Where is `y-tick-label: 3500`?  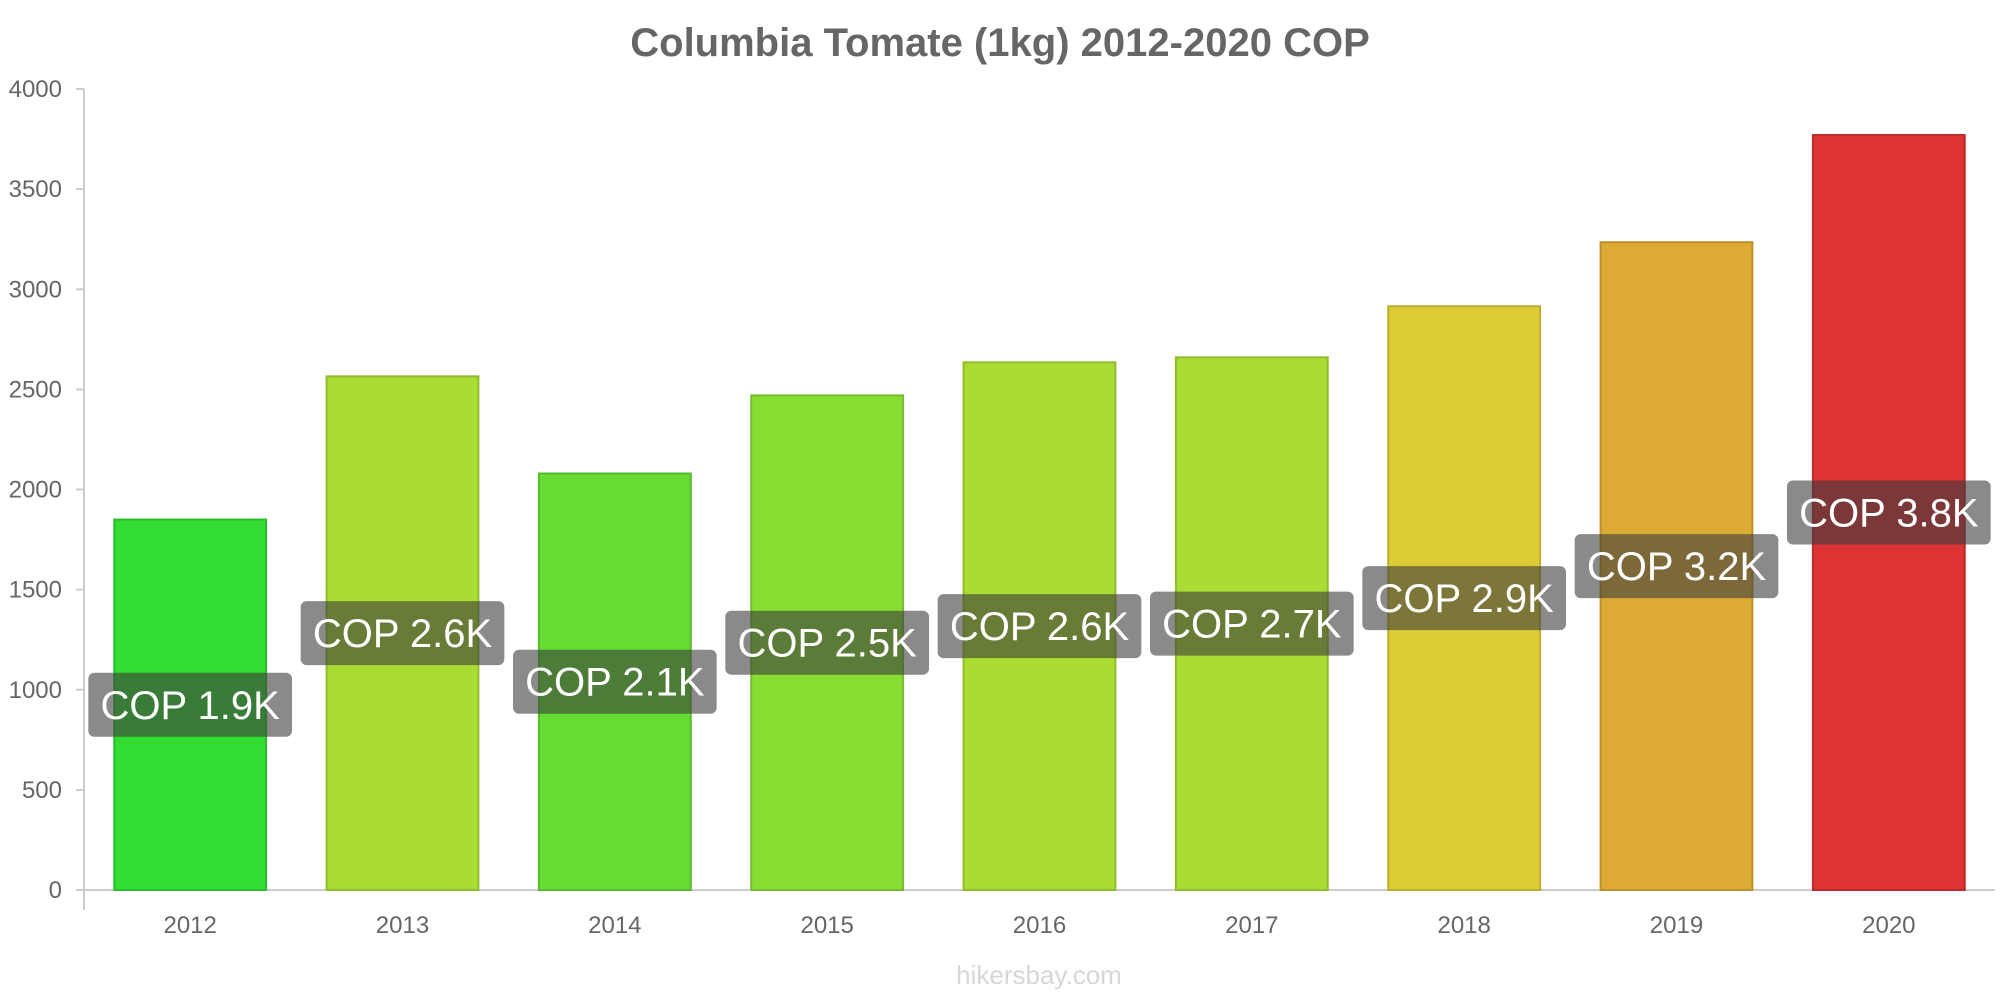
y-tick-label: 3500 is located at coordinates (35, 189).